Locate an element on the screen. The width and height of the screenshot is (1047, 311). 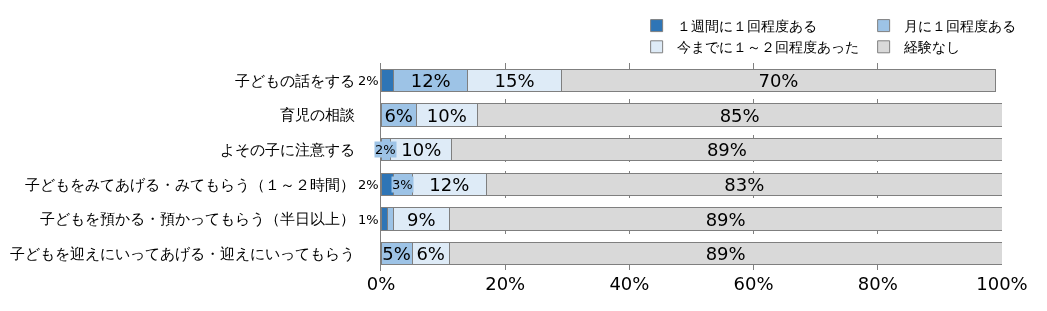
x-tick-label: 20% is located at coordinates (505, 283).